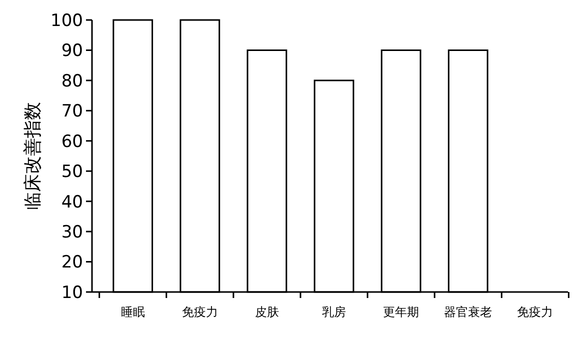  Describe the element at coordinates (468, 312) in the screenshot. I see `x-tick-label: 器官衰老` at that location.